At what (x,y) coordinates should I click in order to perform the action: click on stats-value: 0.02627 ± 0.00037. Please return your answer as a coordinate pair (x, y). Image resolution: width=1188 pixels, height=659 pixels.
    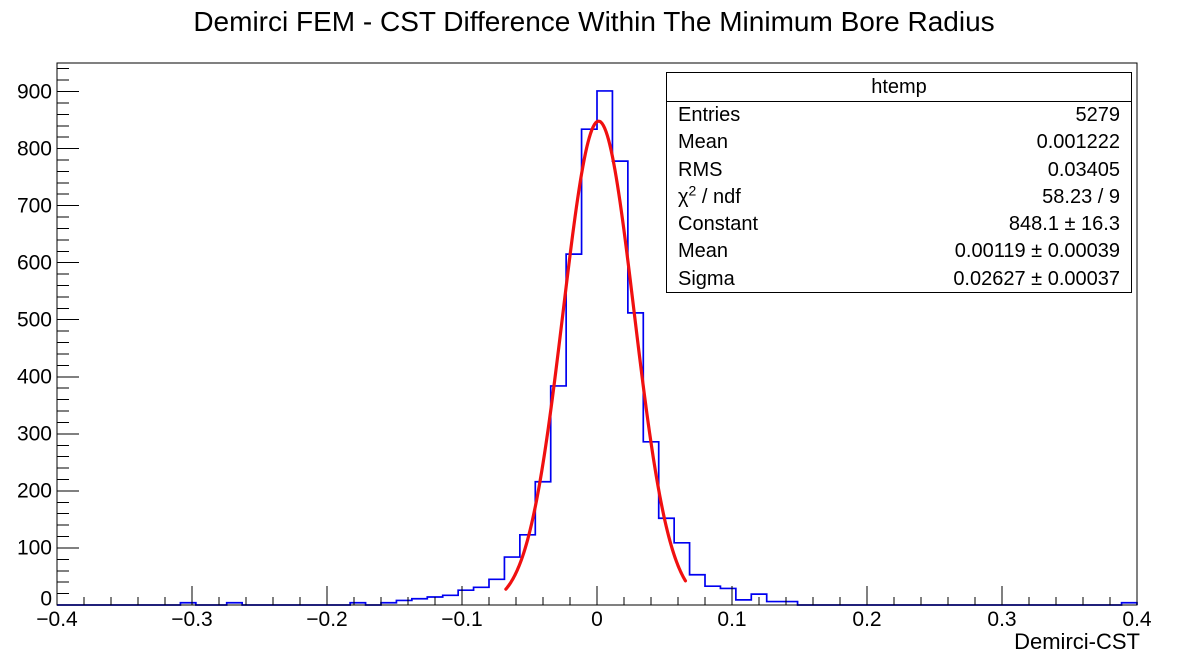
    Looking at the image, I should click on (1036, 278).